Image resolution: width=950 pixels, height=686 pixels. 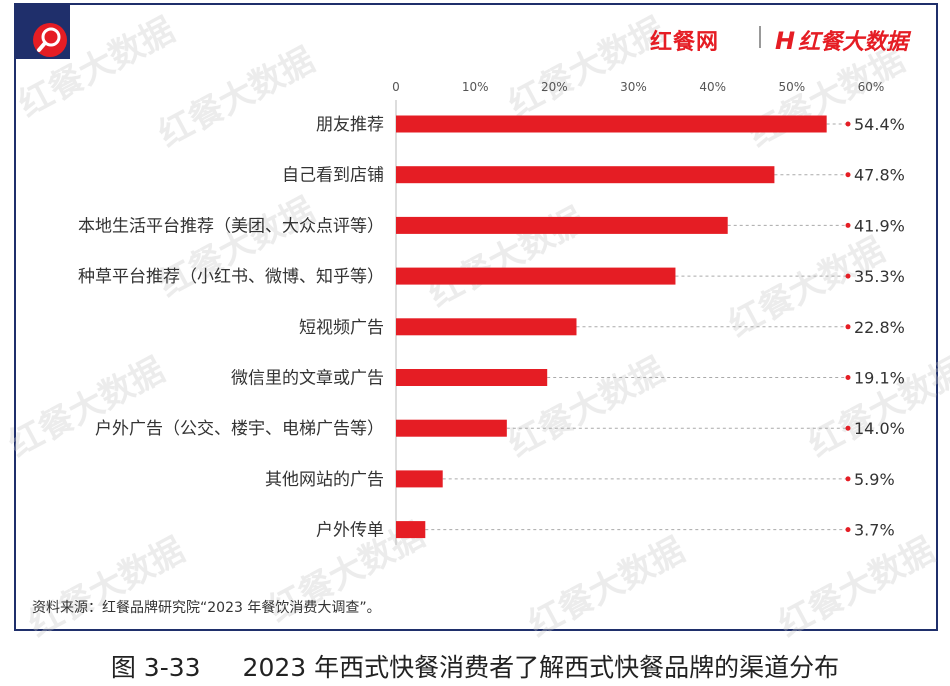 I want to click on category-label: 户外传单, so click(x=350, y=531).